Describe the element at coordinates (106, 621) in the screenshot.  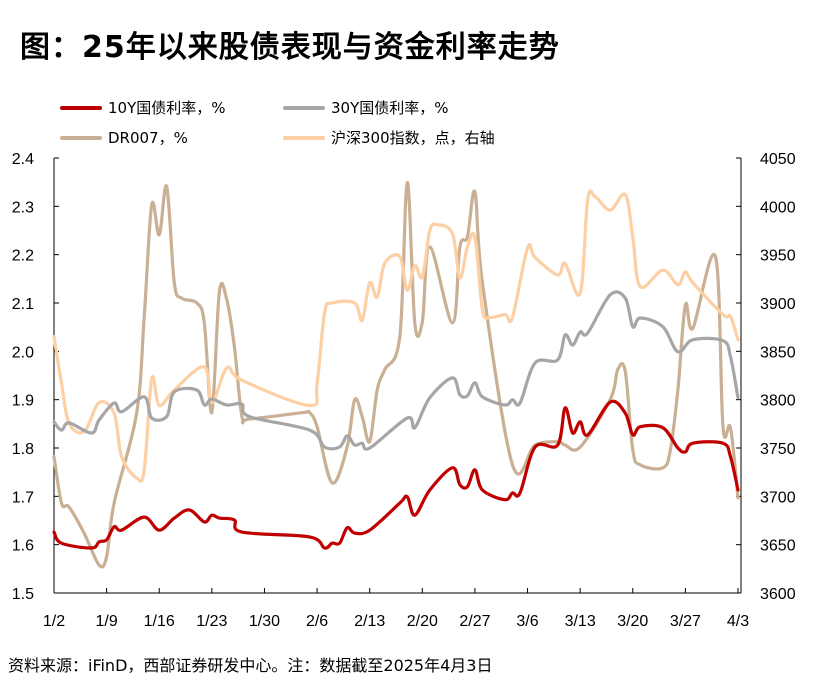
I see `x-tick-label: 1/9` at that location.